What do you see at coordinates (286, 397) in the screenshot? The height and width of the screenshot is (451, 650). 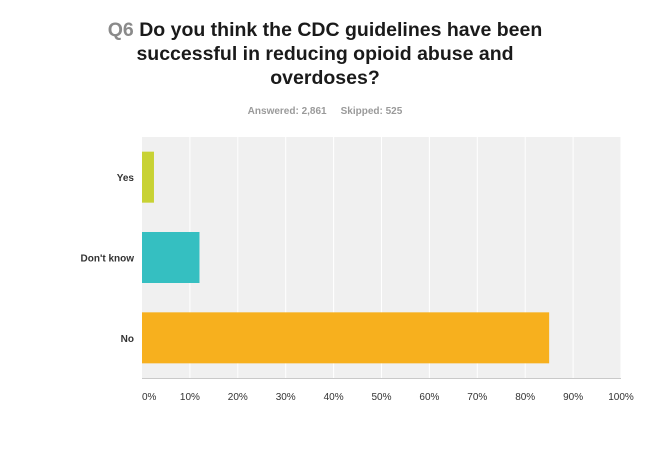 I see `x-tick-label: 30%` at bounding box center [286, 397].